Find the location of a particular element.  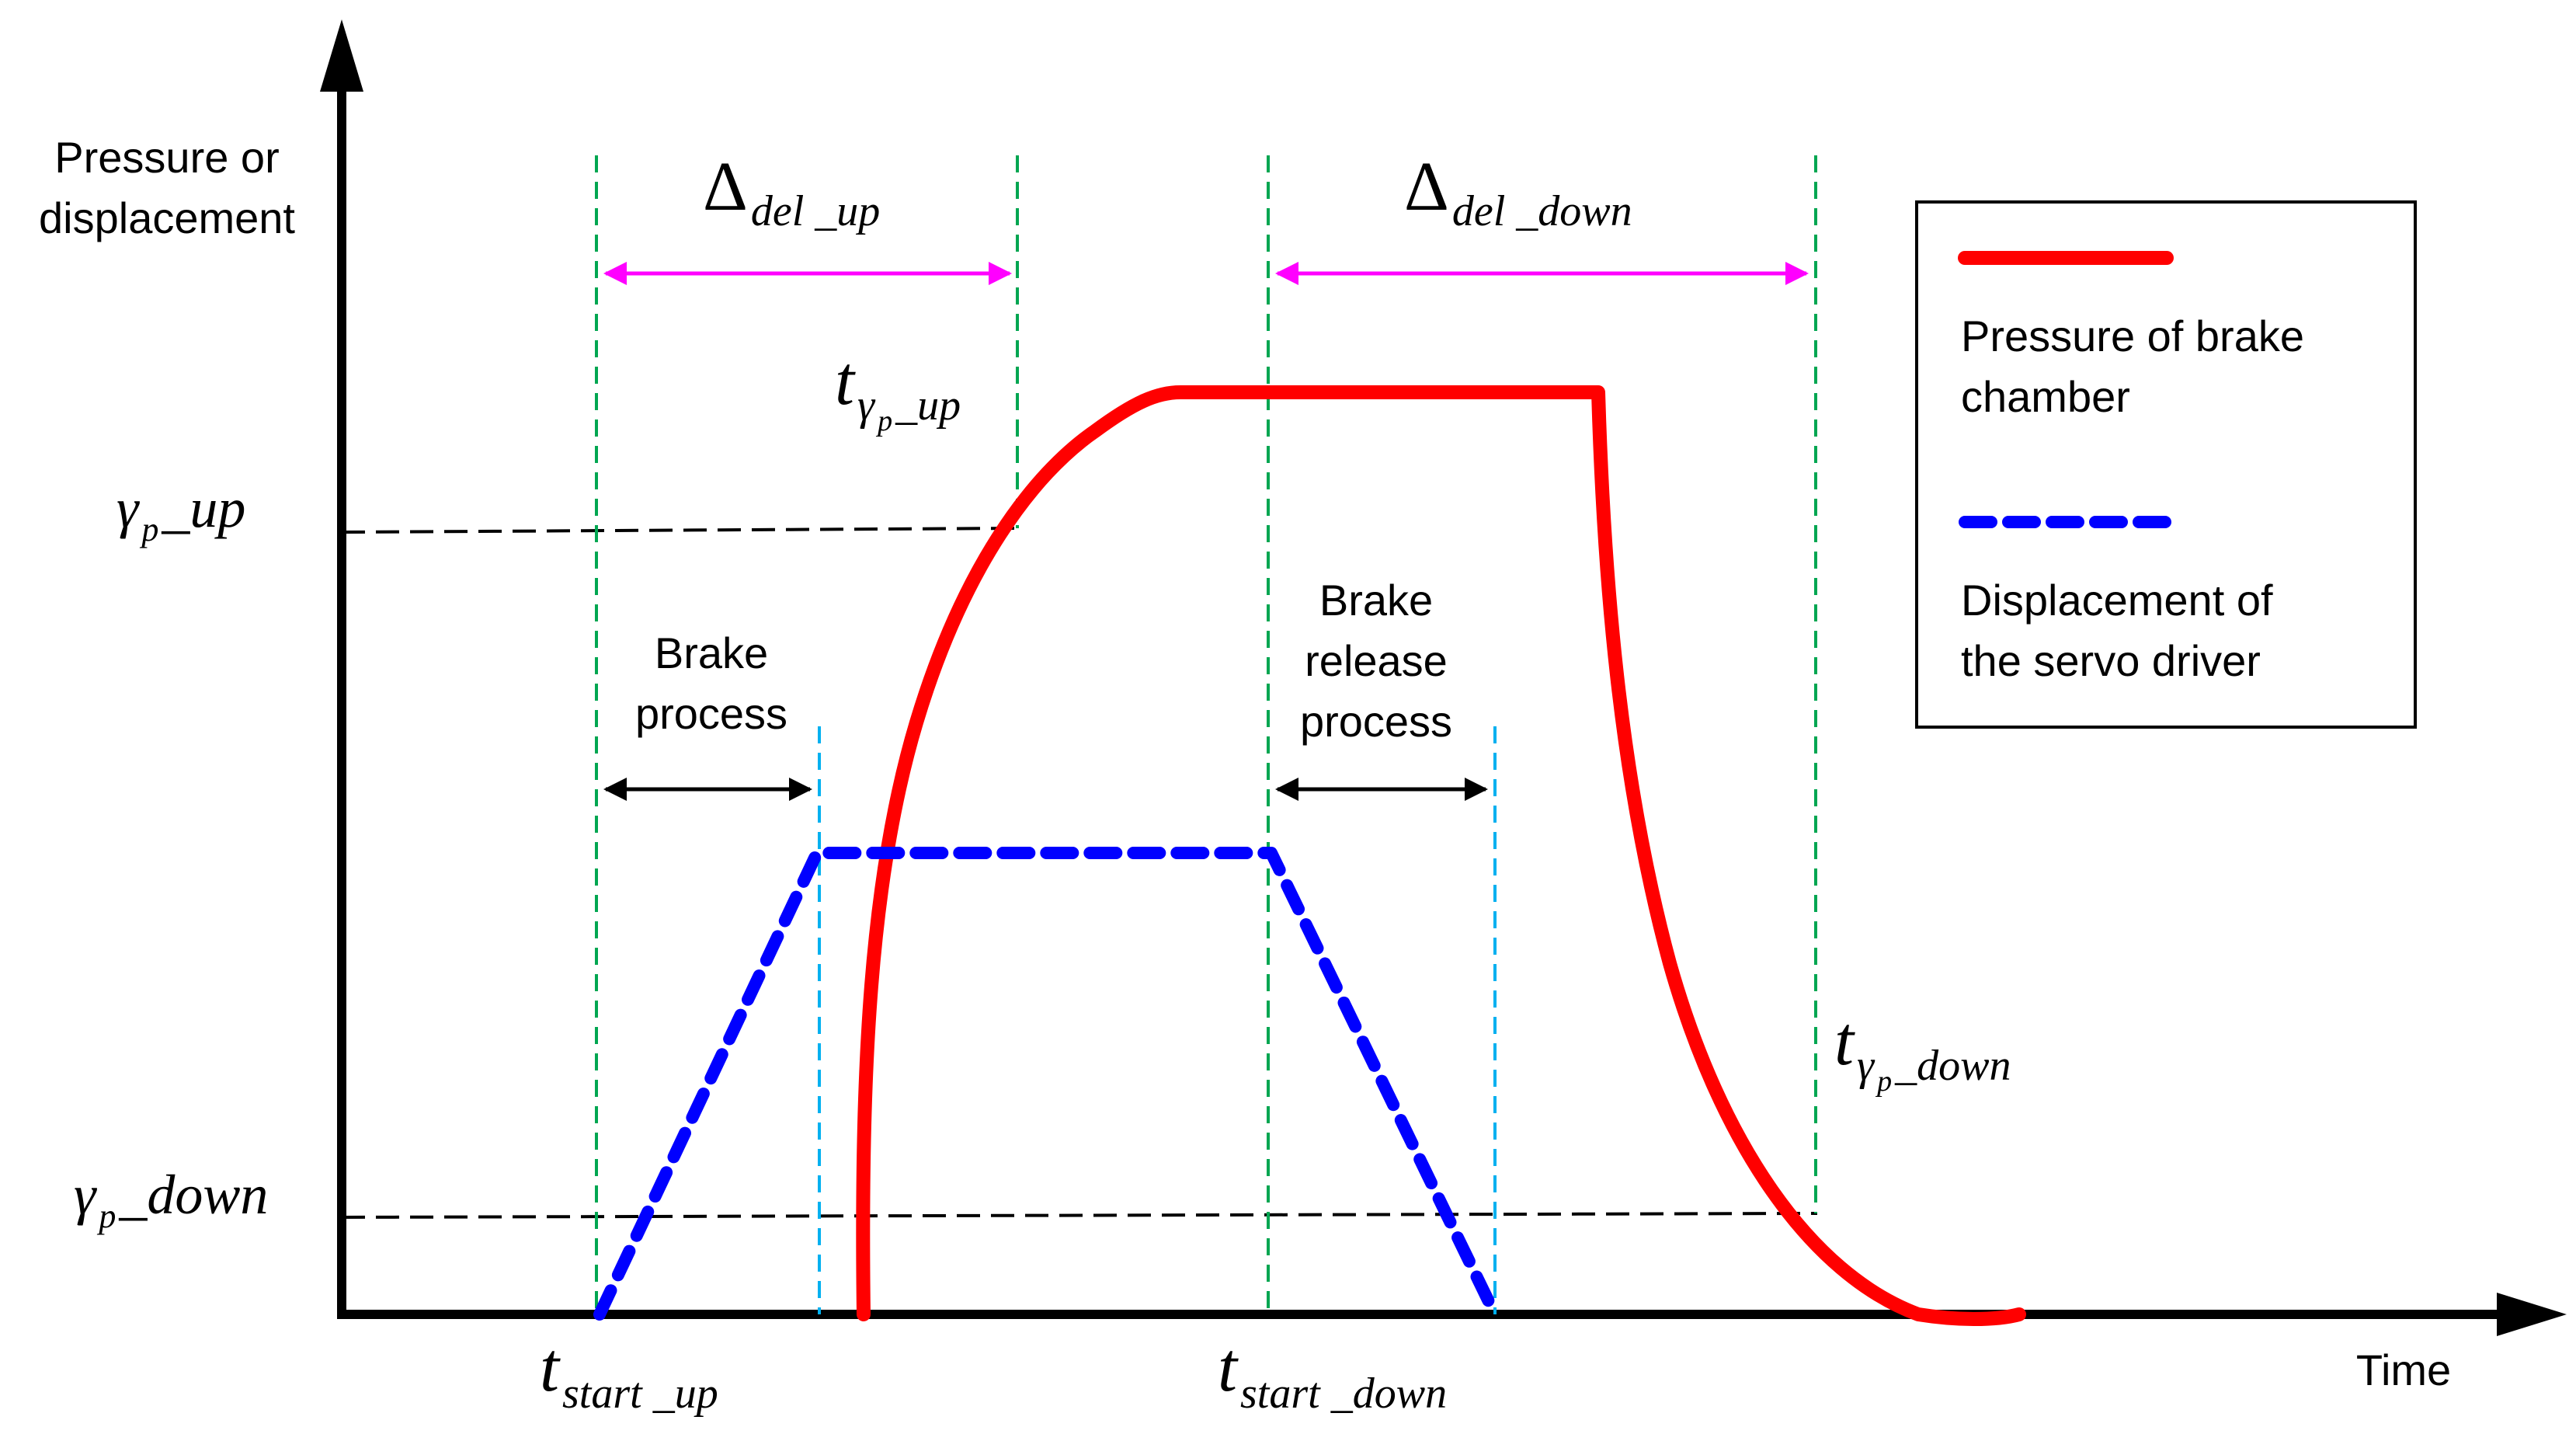

gamma-up-label: γ p _up is located at coordinates (180, 512).